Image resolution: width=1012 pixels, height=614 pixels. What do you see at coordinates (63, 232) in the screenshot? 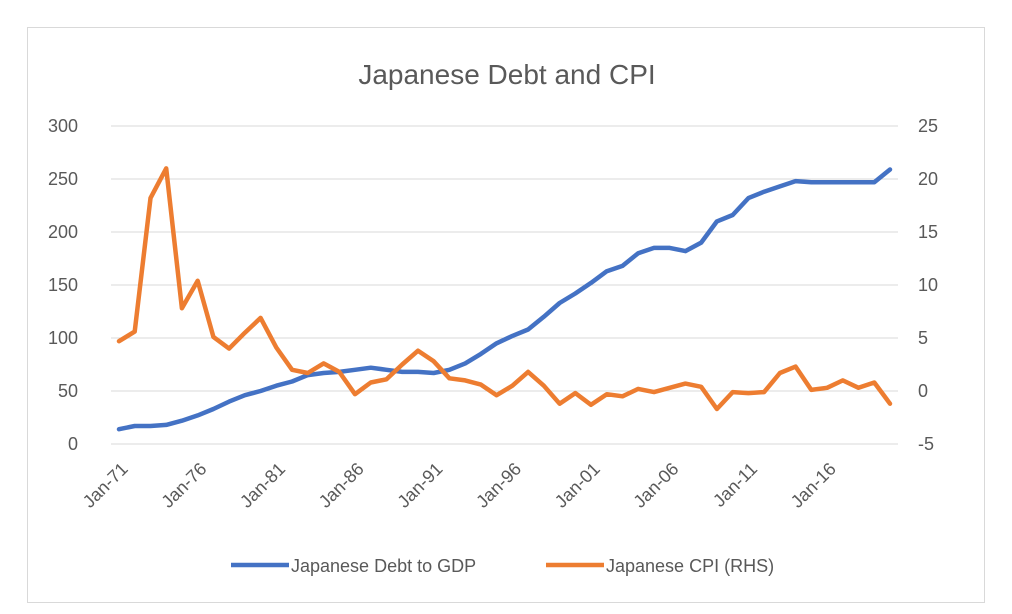
I see `y-left-tick-label: 200` at bounding box center [63, 232].